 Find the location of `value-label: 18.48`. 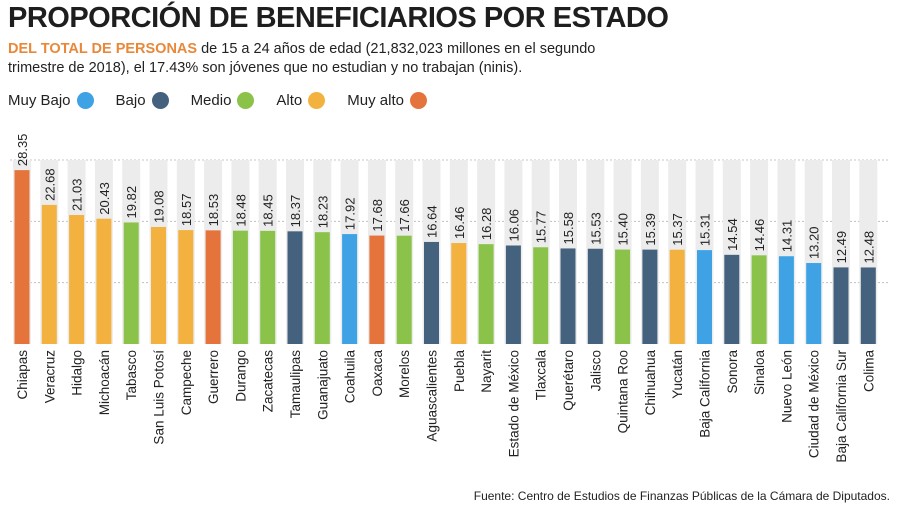

value-label: 18.48 is located at coordinates (240, 210).